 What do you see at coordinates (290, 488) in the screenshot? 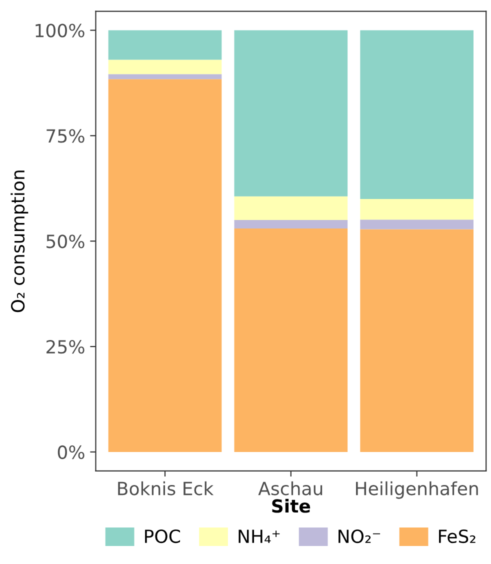
I see `x-tick-label: Aschau` at bounding box center [290, 488].